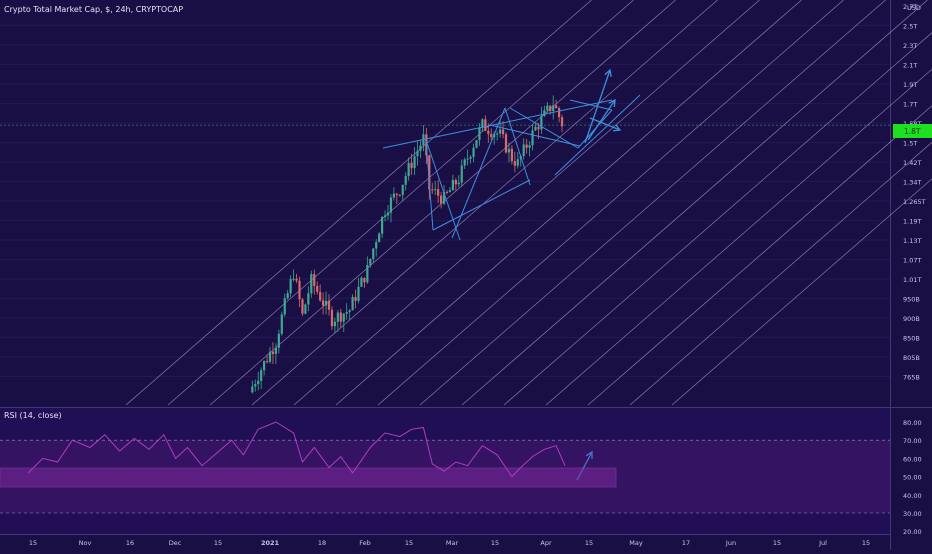  I want to click on rsi-support-zone, so click(308, 477).